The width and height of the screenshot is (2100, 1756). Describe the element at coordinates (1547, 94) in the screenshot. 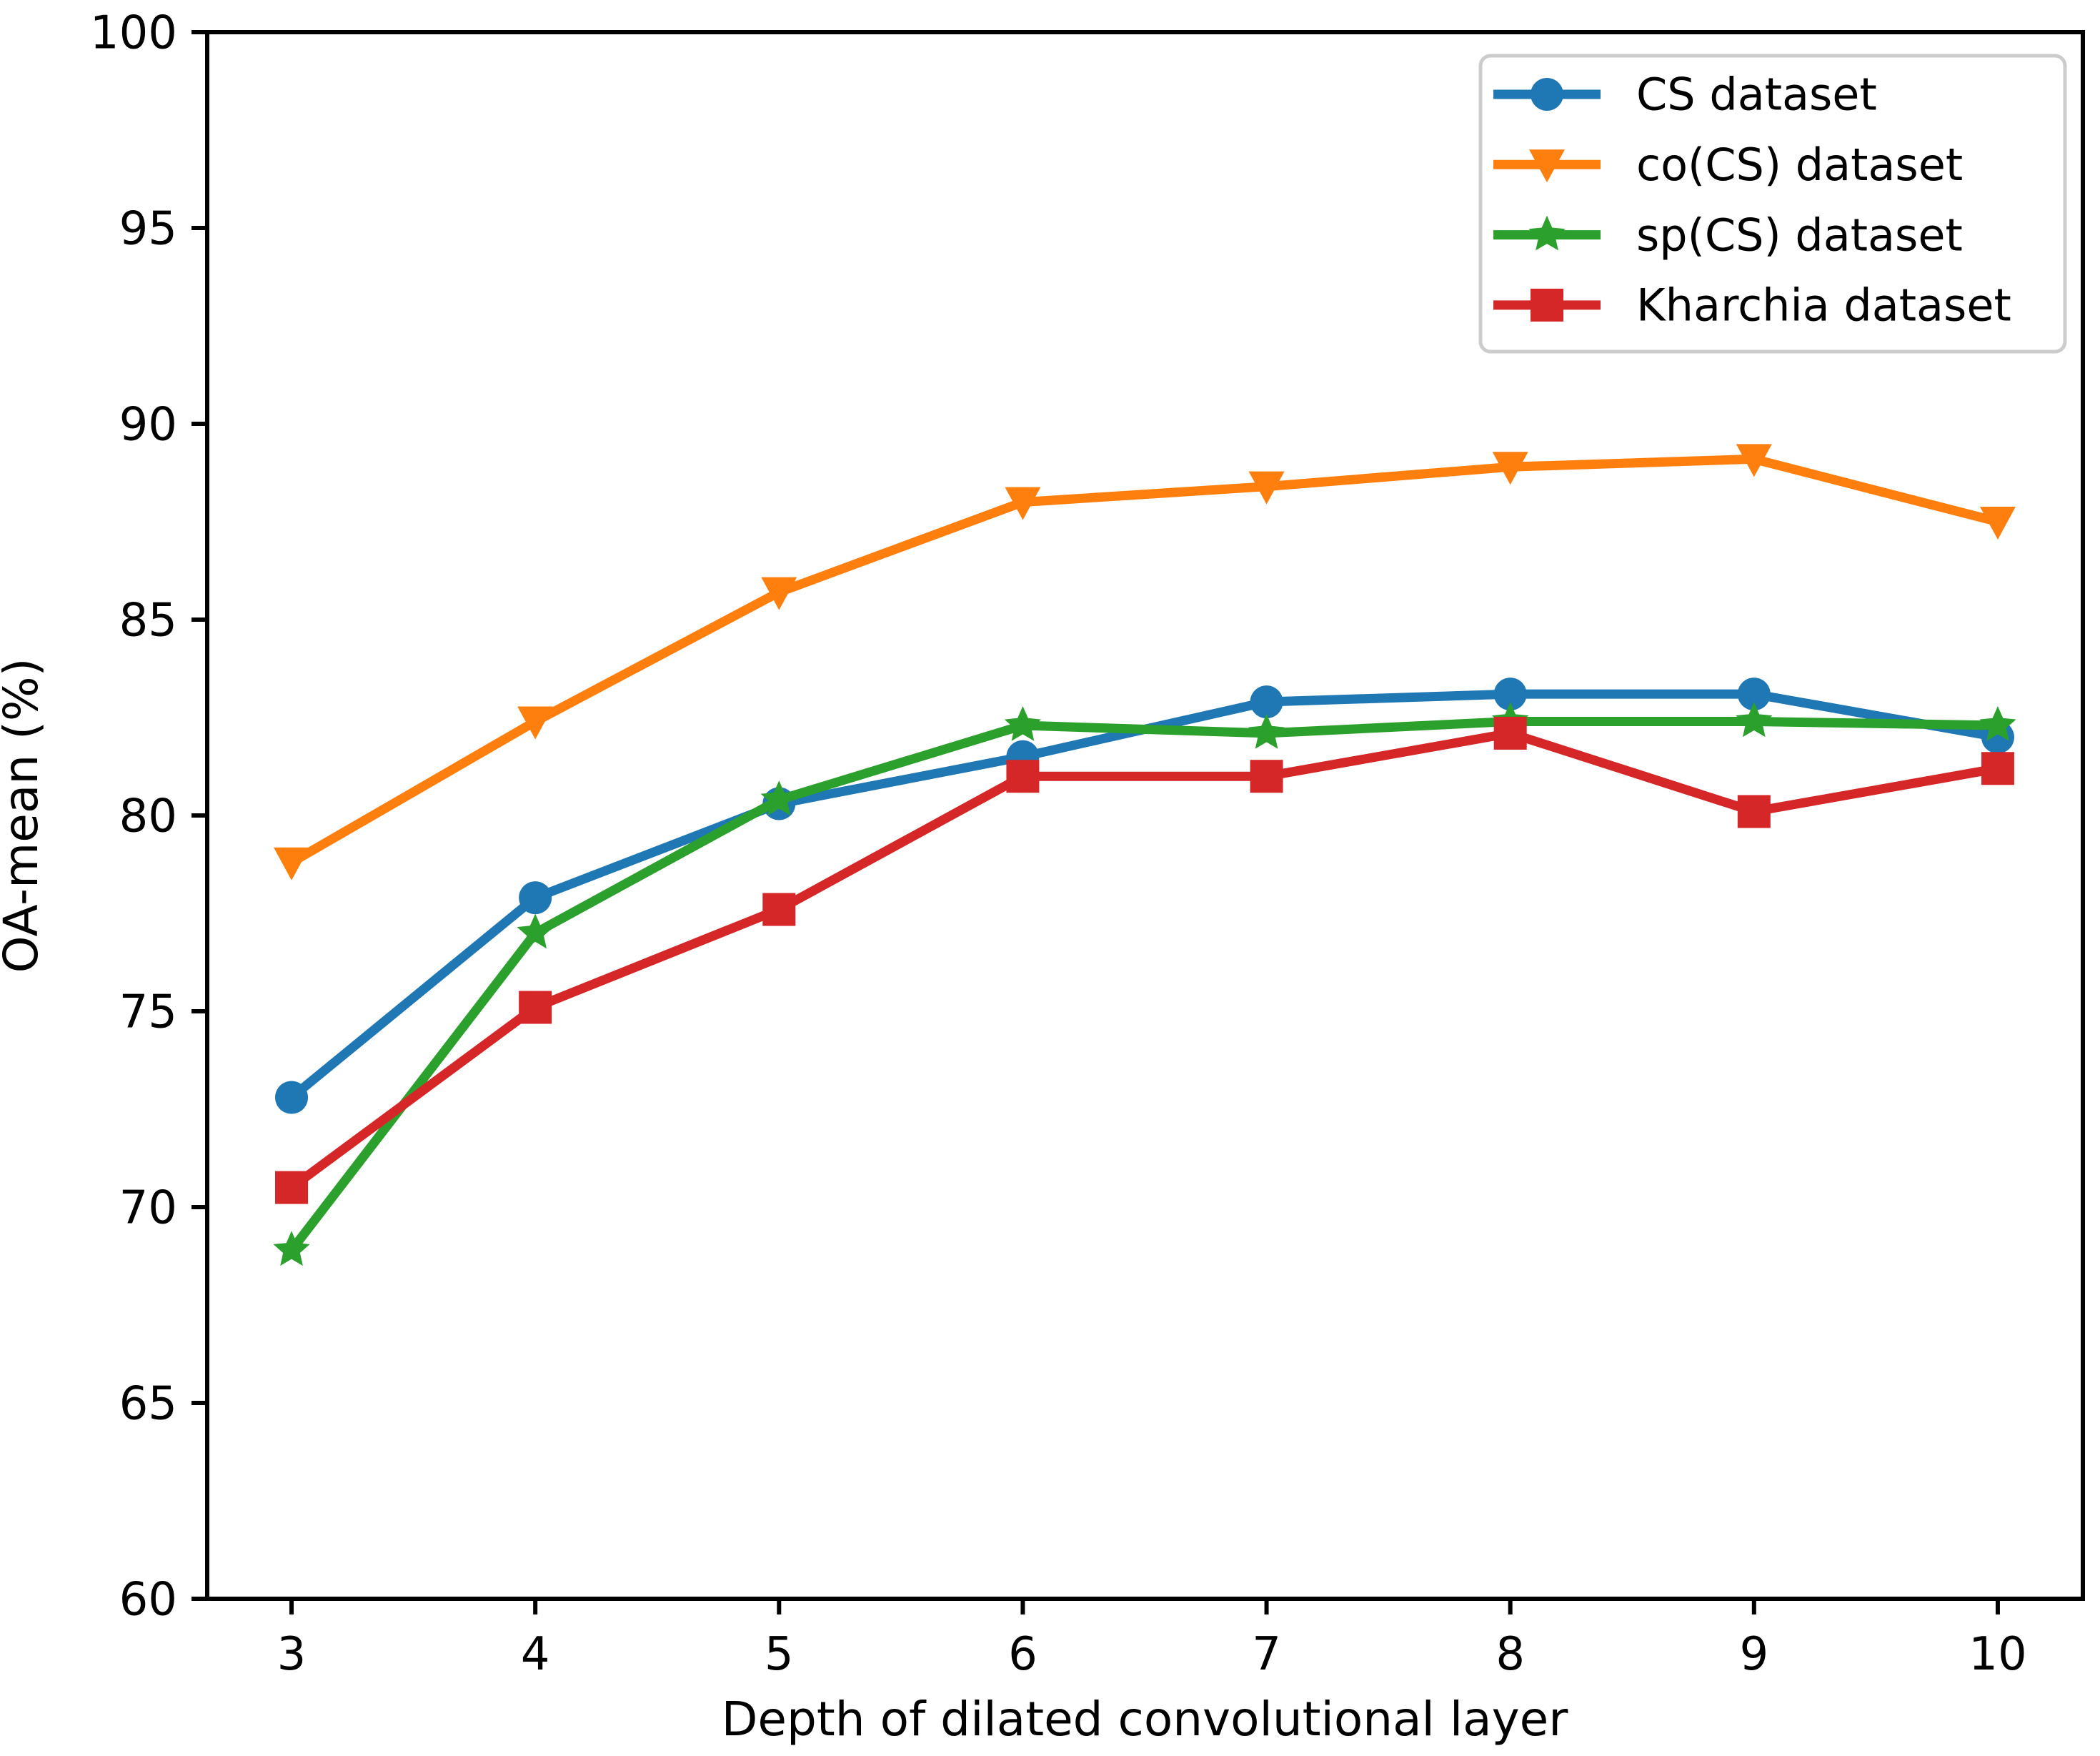

I see `circle-icon` at that location.